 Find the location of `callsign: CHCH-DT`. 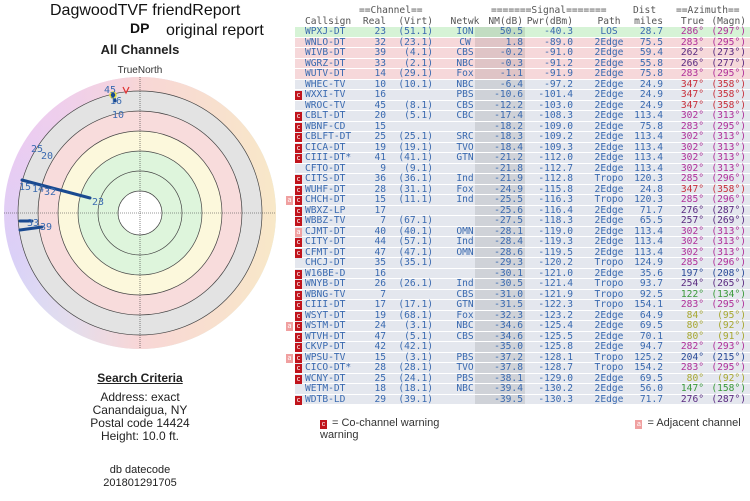

callsign: CHCH-DT is located at coordinates (325, 199).